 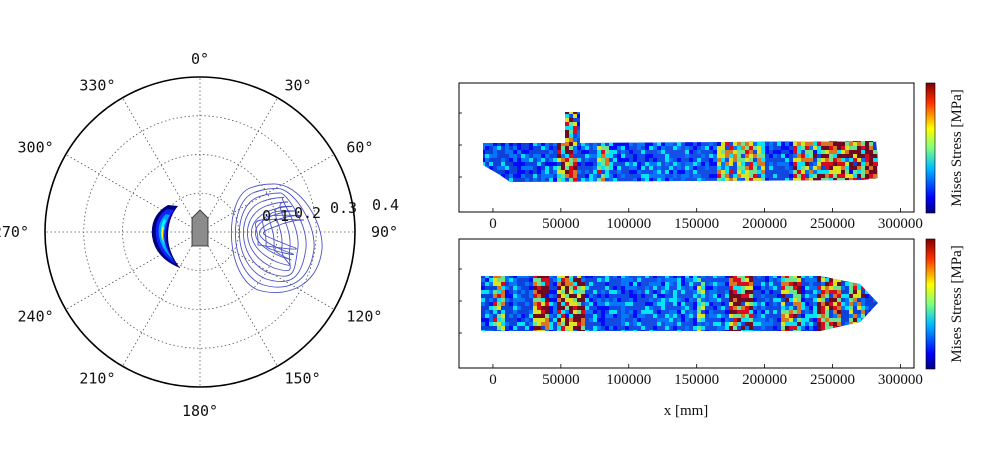 I want to click on contour-lines-starboard, so click(x=277, y=238).